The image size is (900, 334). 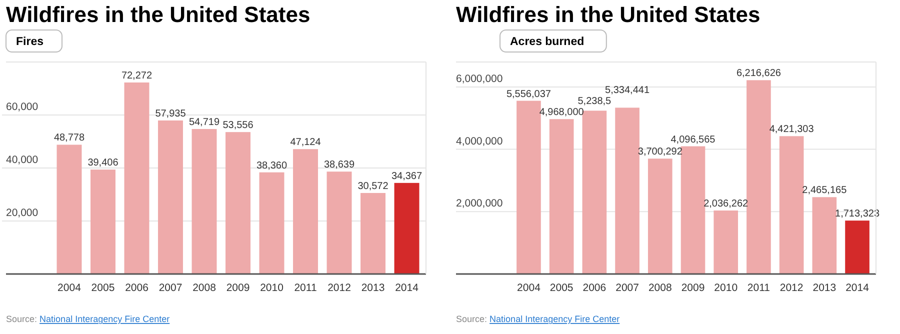 I want to click on data-label: 4,096,565, so click(x=693, y=140).